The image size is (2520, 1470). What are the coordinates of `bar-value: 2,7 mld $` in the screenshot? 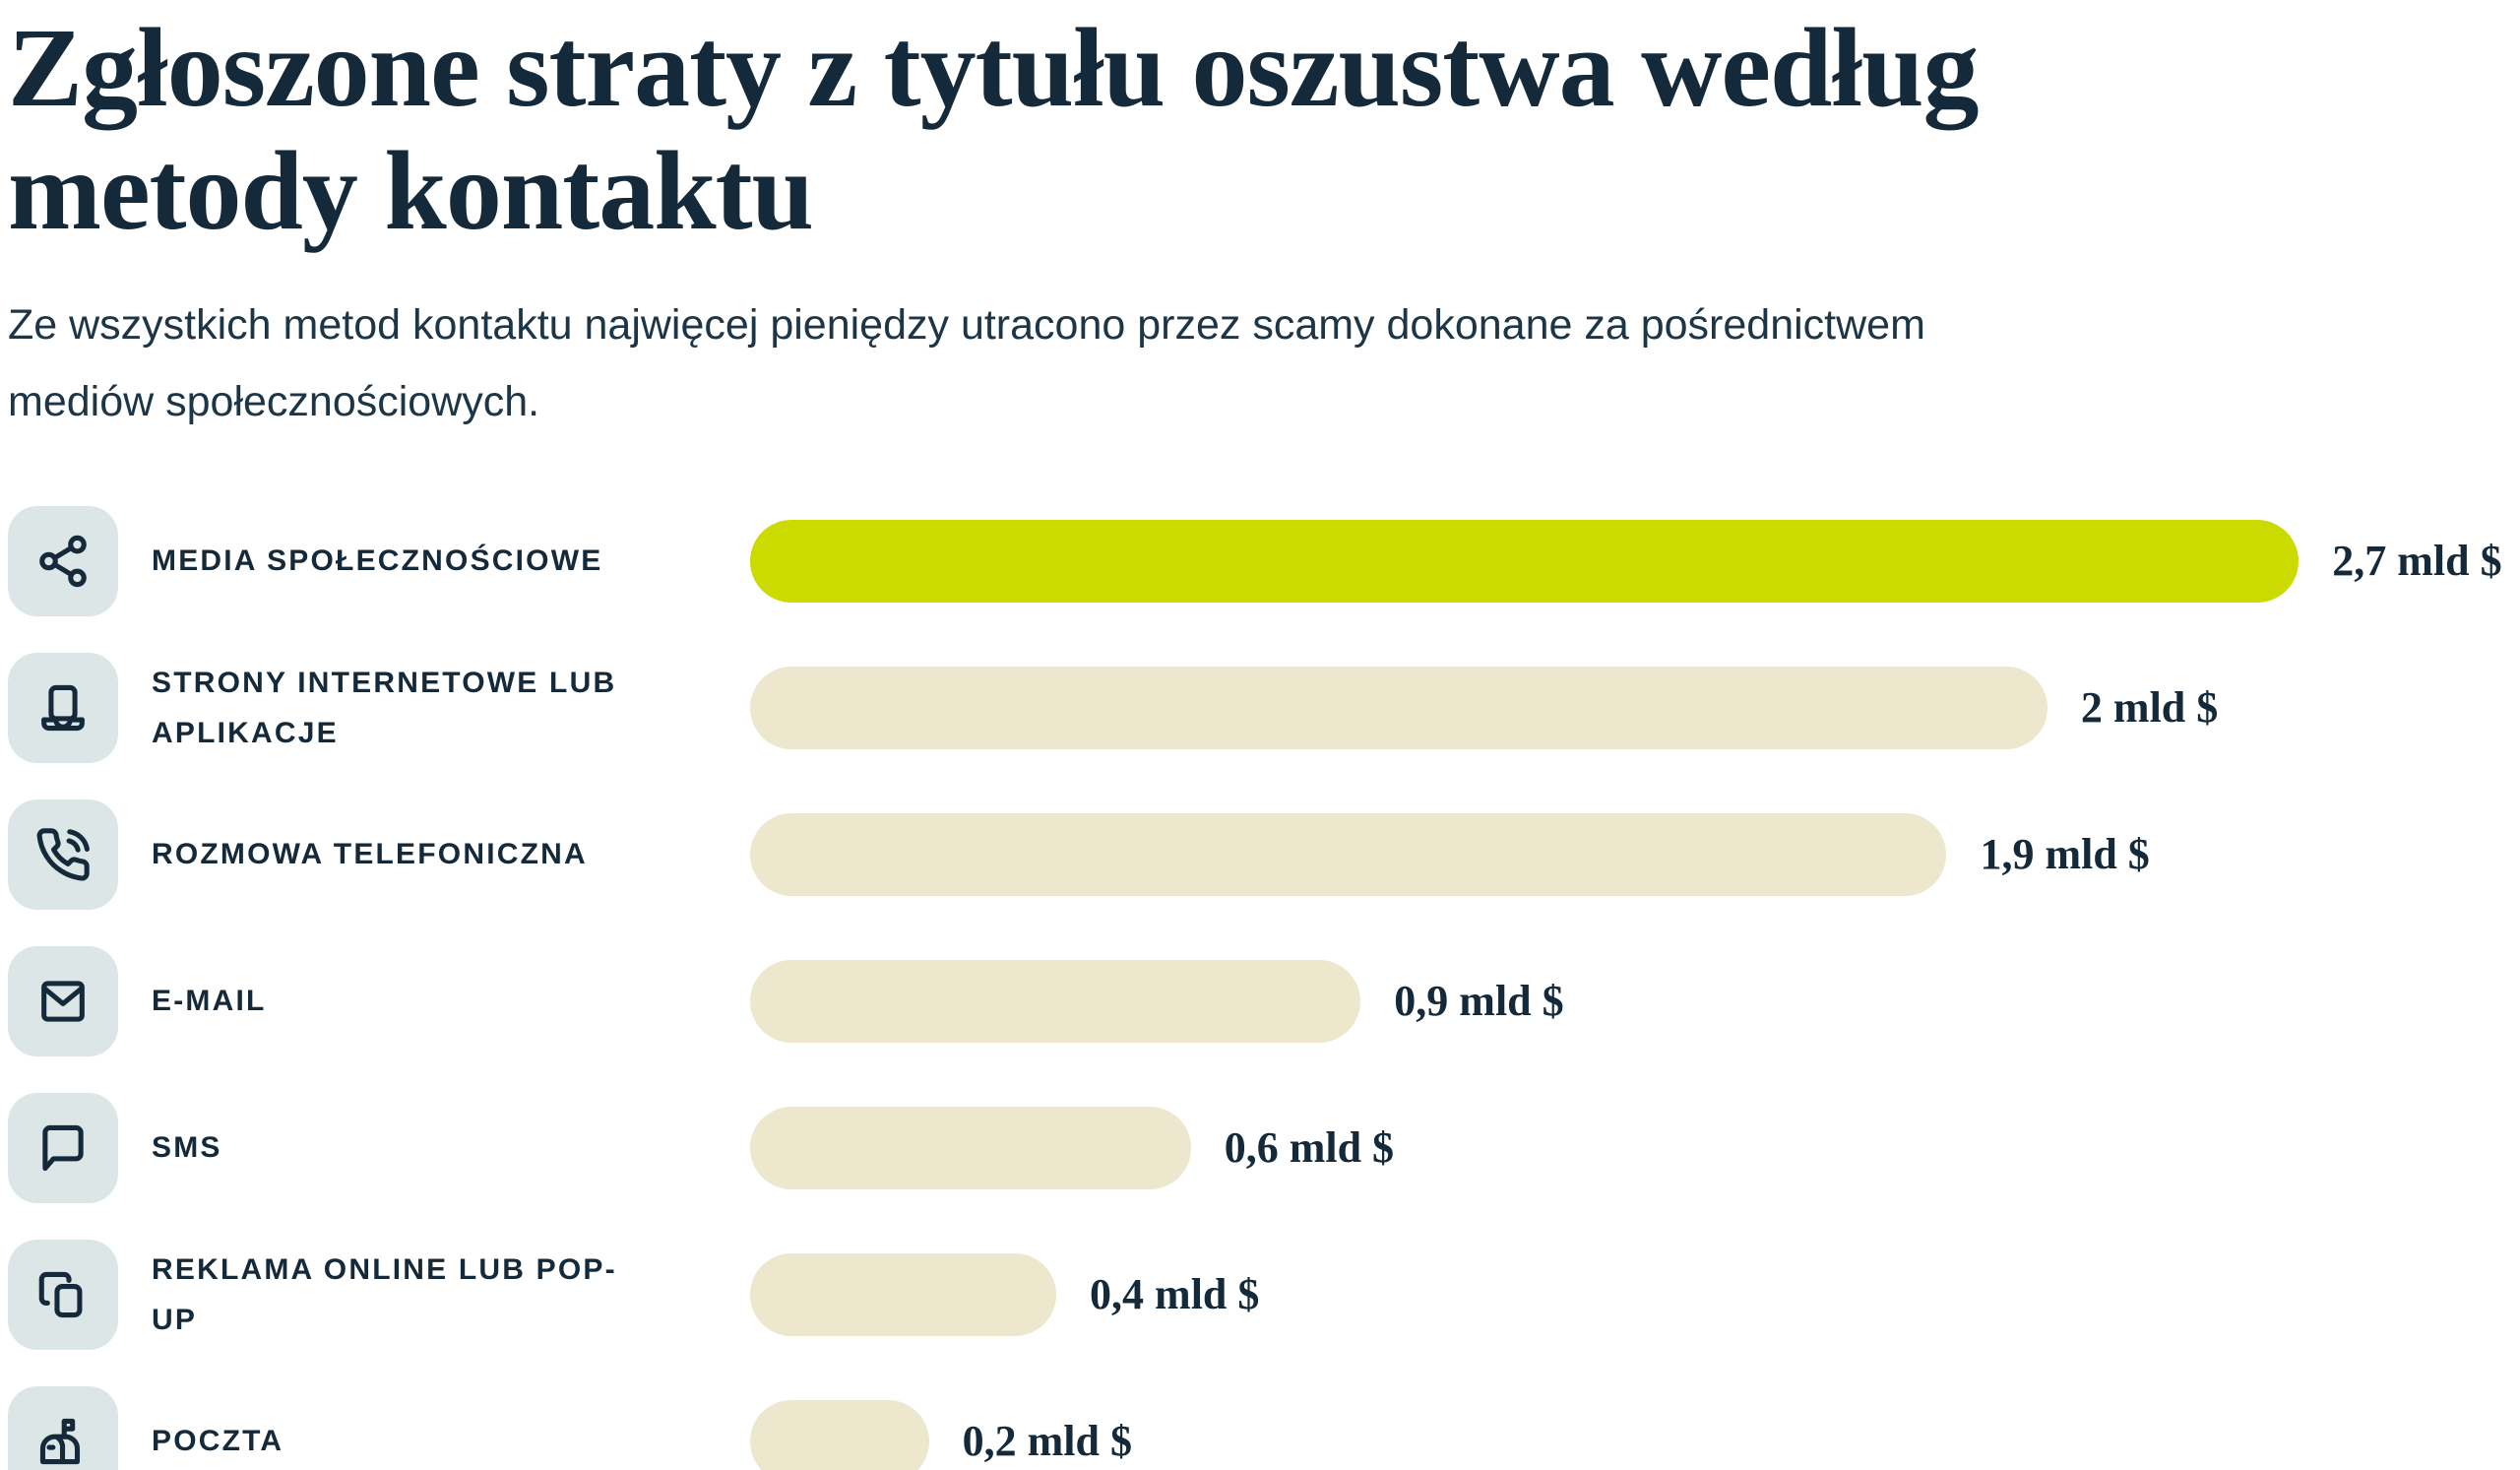 It's located at (2417, 561).